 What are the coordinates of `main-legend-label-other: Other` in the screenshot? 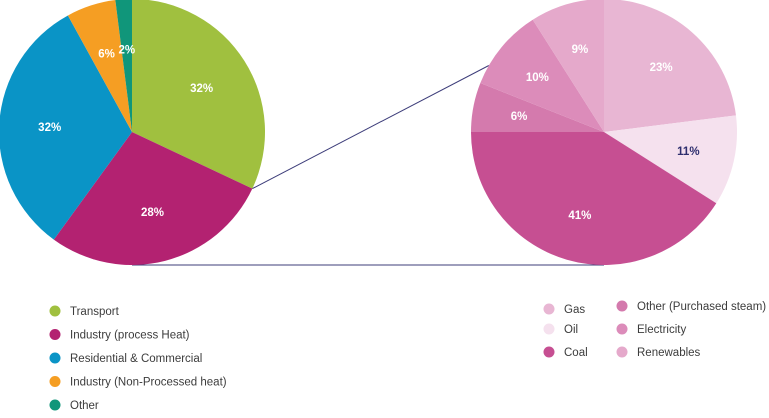 It's located at (84, 406).